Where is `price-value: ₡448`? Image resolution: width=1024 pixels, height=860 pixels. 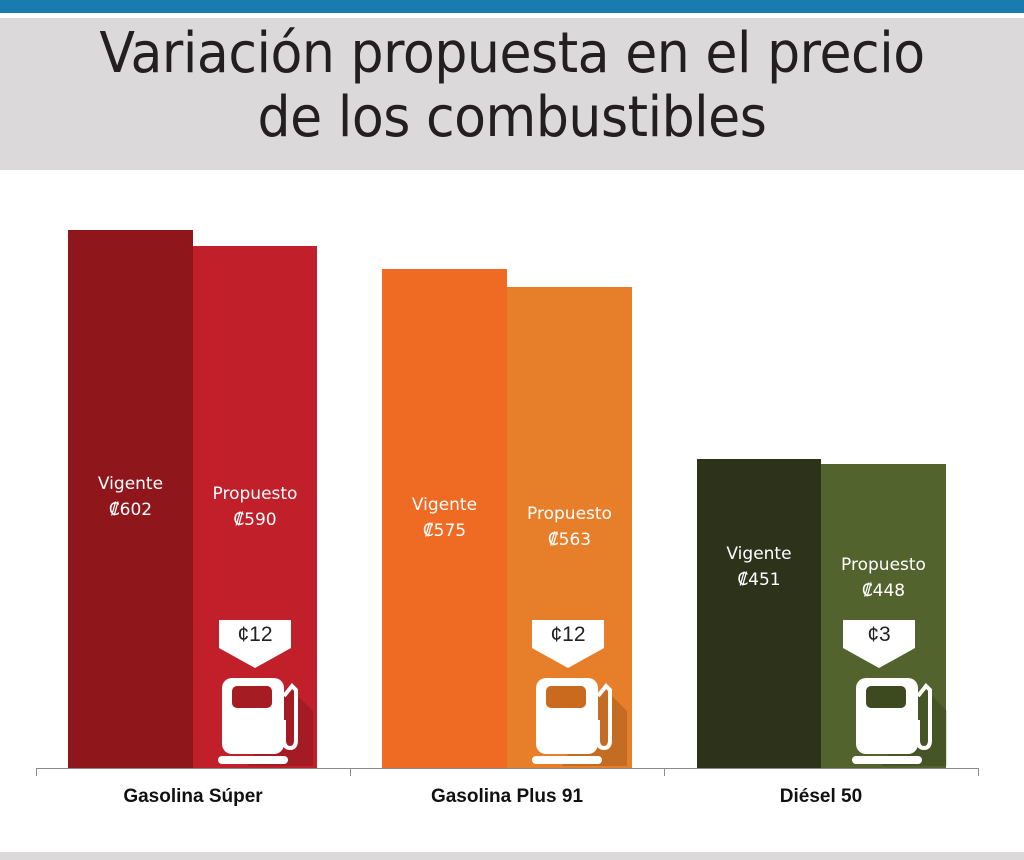 price-value: ₡448 is located at coordinates (883, 591).